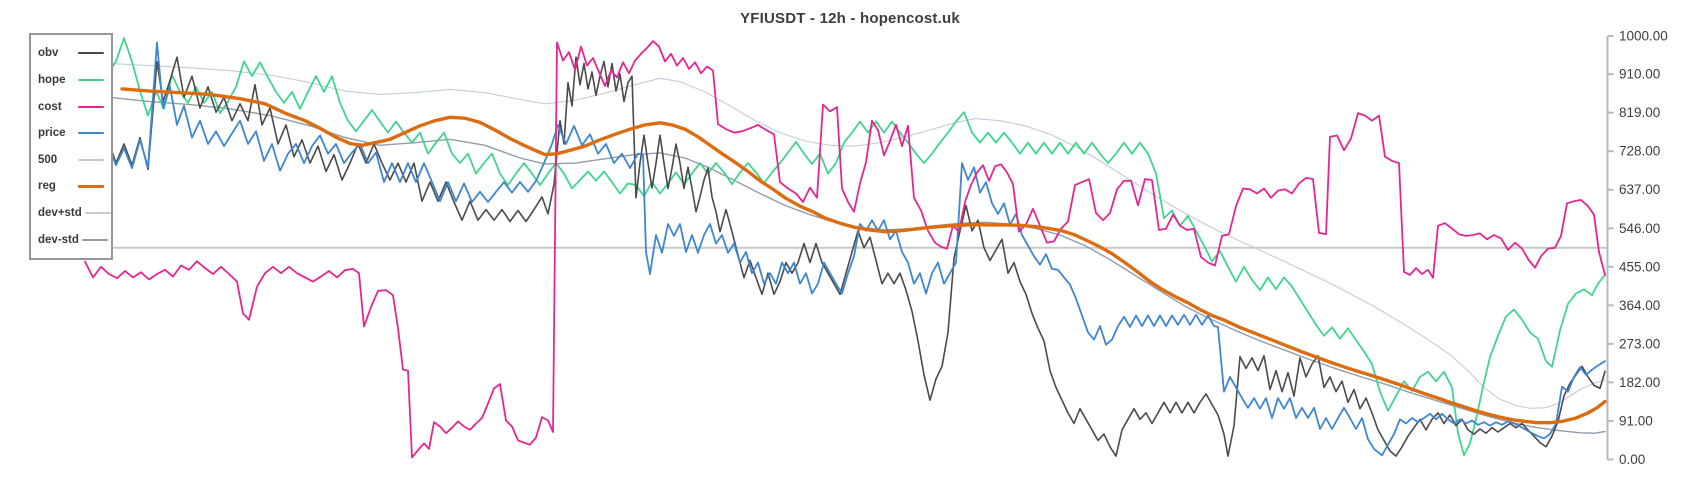 The width and height of the screenshot is (1700, 500). I want to click on legend-label: price, so click(52, 133).